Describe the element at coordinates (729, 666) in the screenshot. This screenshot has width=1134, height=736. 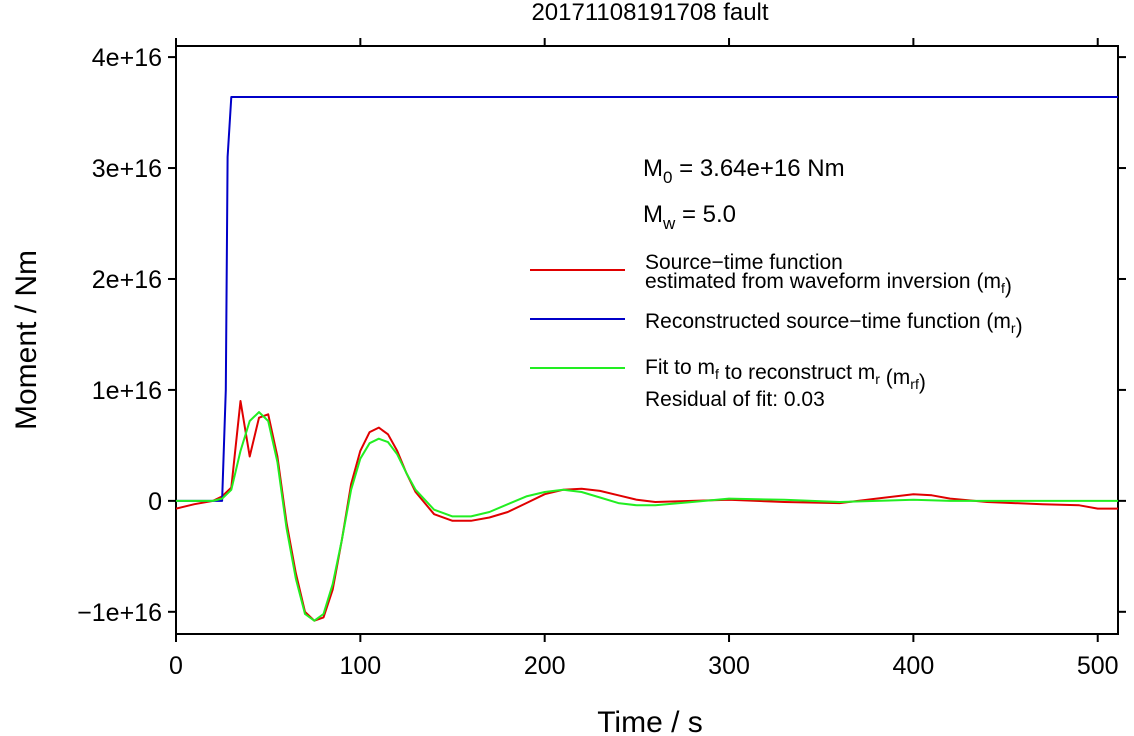
I see `x-tick-label: 300` at that location.